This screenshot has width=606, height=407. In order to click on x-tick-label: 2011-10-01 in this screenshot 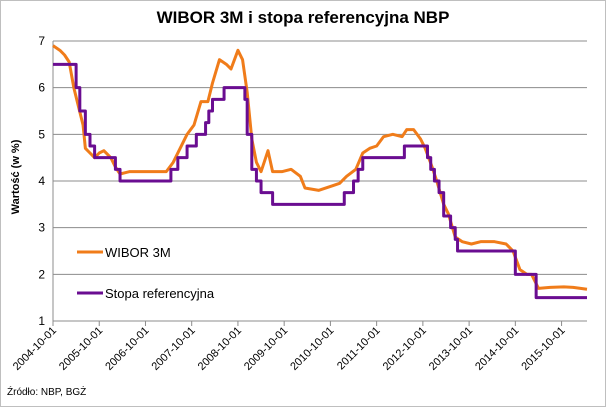, I will do `click(359, 349)`.